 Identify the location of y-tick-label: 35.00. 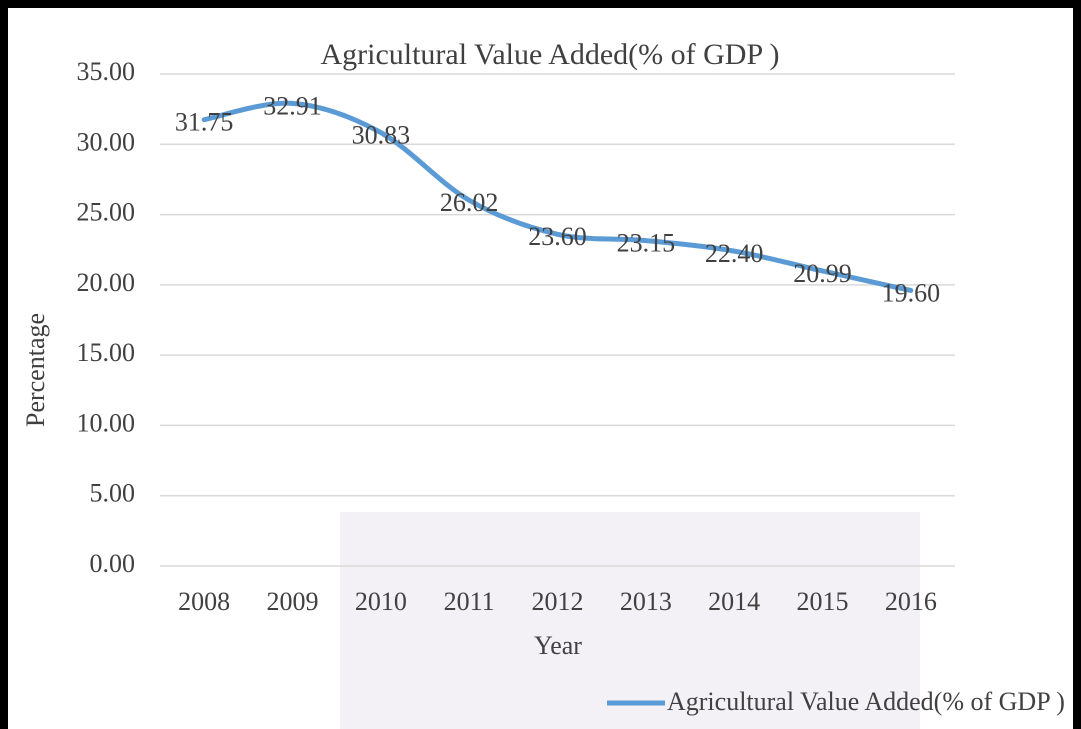
(106, 71).